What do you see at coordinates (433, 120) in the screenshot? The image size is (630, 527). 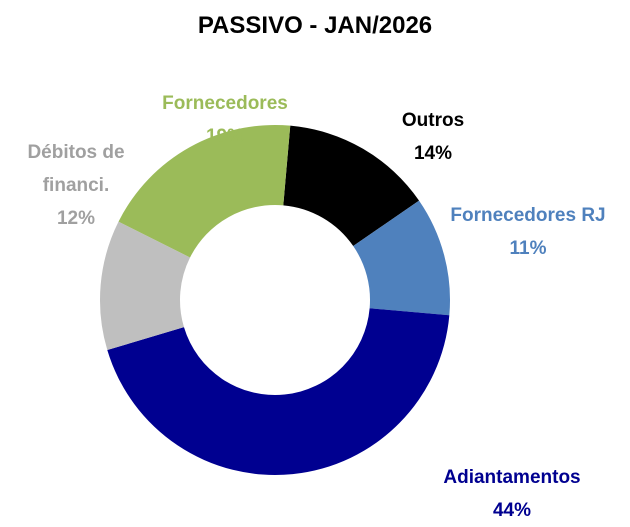 I see `category-label: Outros` at bounding box center [433, 120].